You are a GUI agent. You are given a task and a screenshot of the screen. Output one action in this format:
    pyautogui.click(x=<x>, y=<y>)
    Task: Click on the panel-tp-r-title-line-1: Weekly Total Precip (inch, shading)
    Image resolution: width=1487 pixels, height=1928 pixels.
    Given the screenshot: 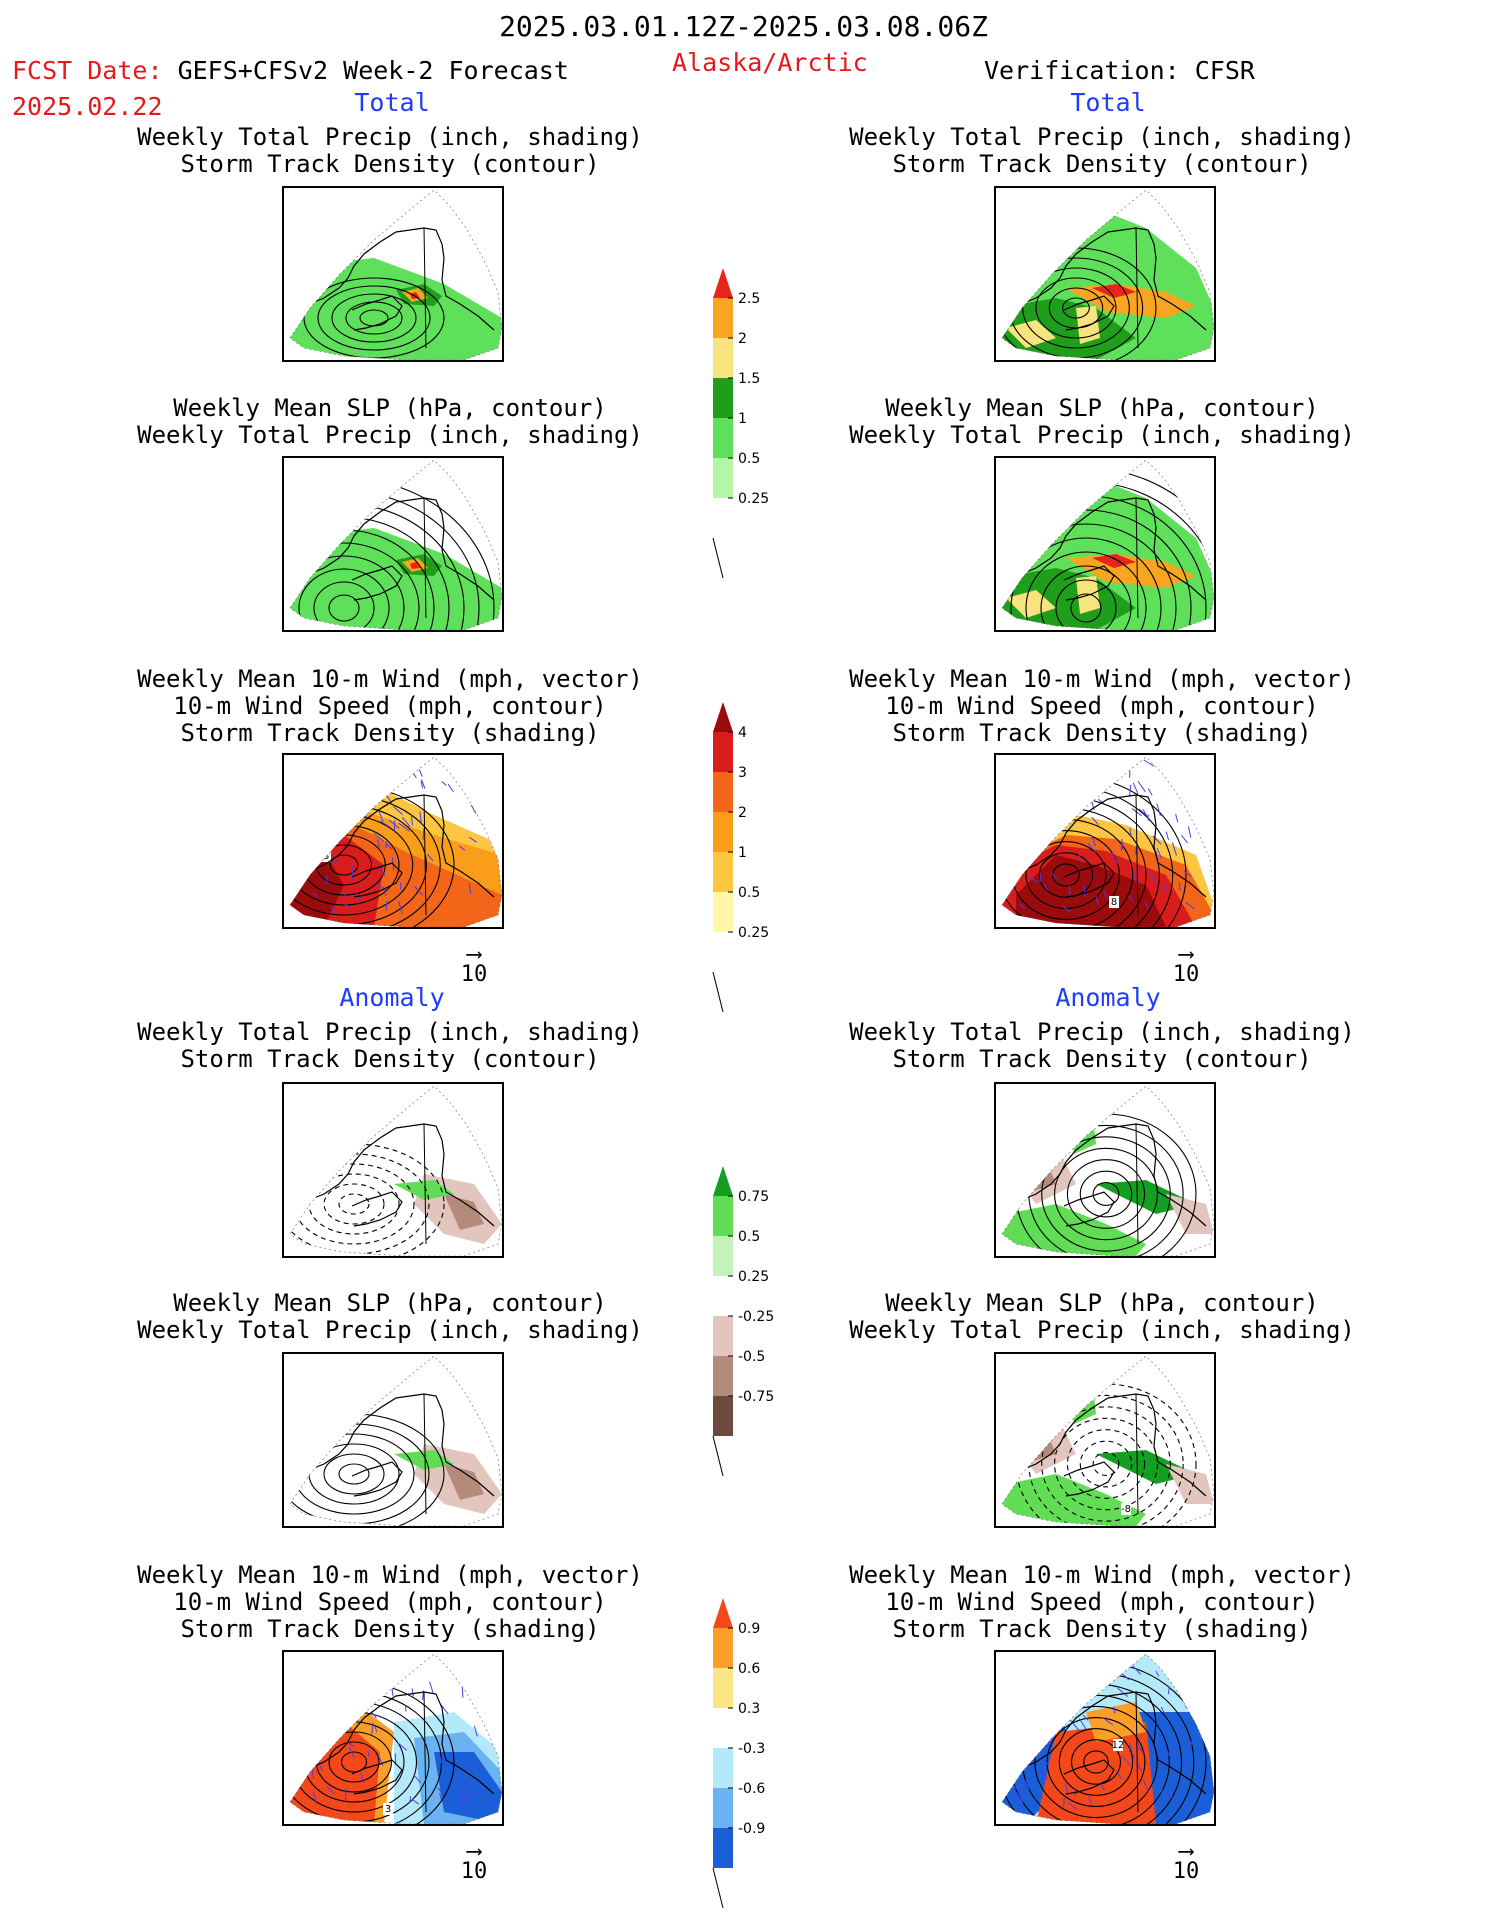 What is the action you would take?
    pyautogui.click(x=1102, y=137)
    